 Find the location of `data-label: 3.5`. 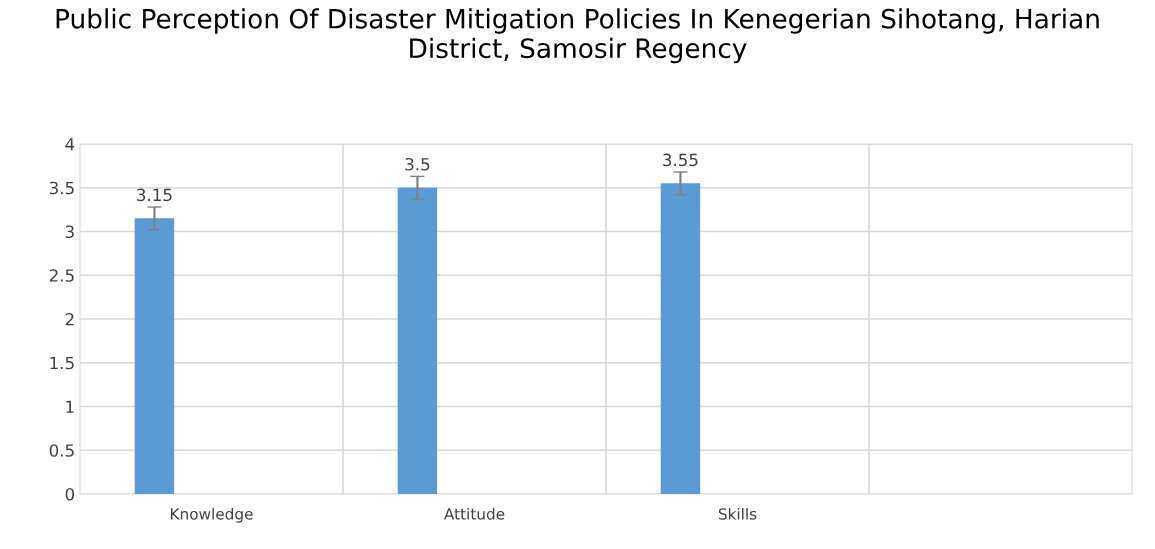

data-label: 3.5 is located at coordinates (417, 164).